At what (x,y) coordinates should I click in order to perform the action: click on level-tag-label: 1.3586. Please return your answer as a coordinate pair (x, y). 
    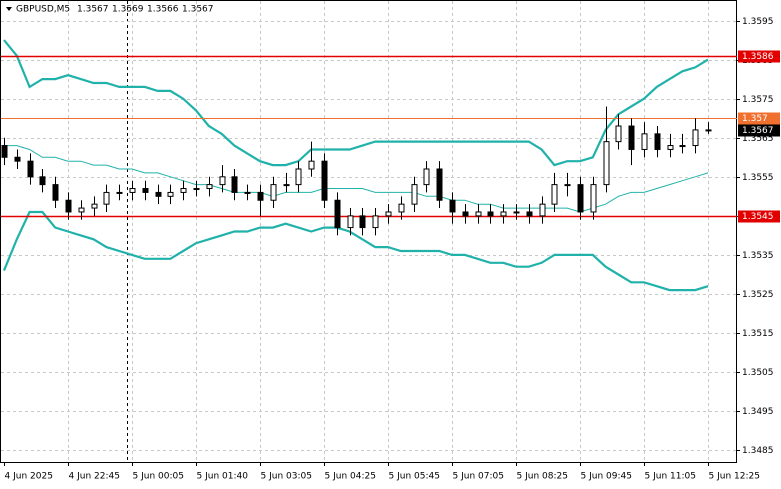
    Looking at the image, I should click on (758, 57).